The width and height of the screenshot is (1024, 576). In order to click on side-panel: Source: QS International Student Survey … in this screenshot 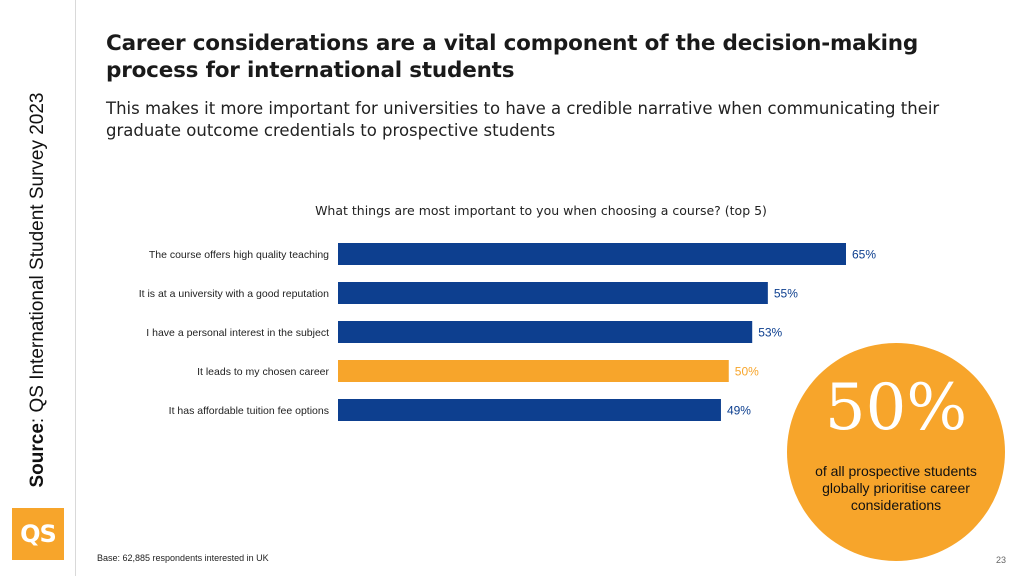, I will do `click(38, 288)`.